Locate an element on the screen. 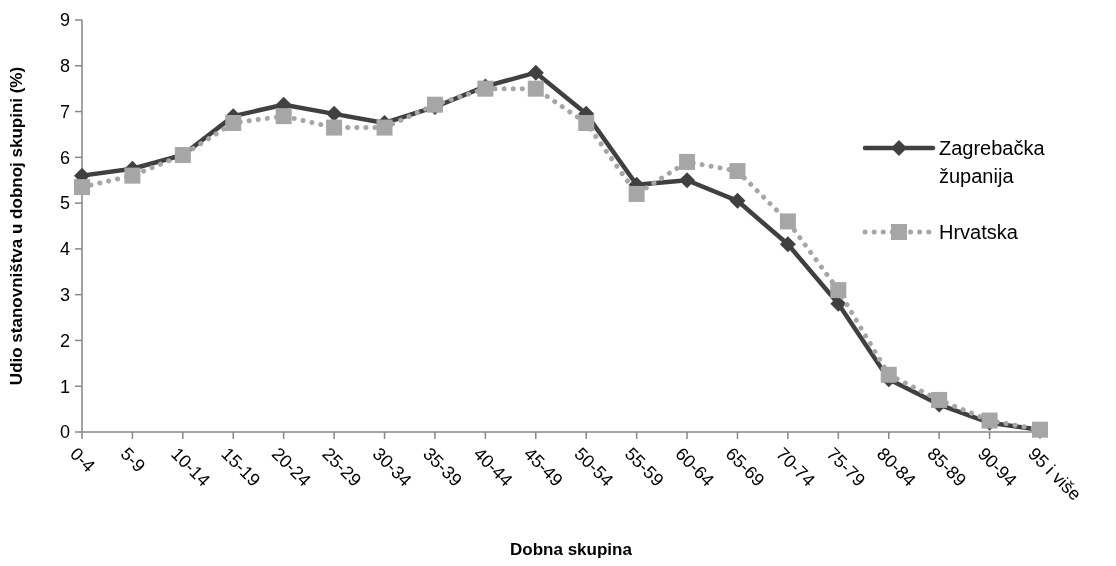  y-tick-label: 1 is located at coordinates (64, 386).